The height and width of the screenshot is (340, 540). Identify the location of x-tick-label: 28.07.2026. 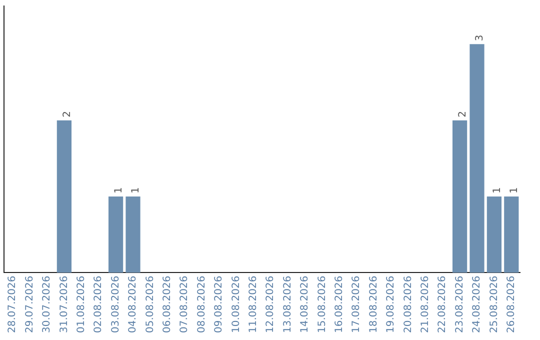
(12, 305).